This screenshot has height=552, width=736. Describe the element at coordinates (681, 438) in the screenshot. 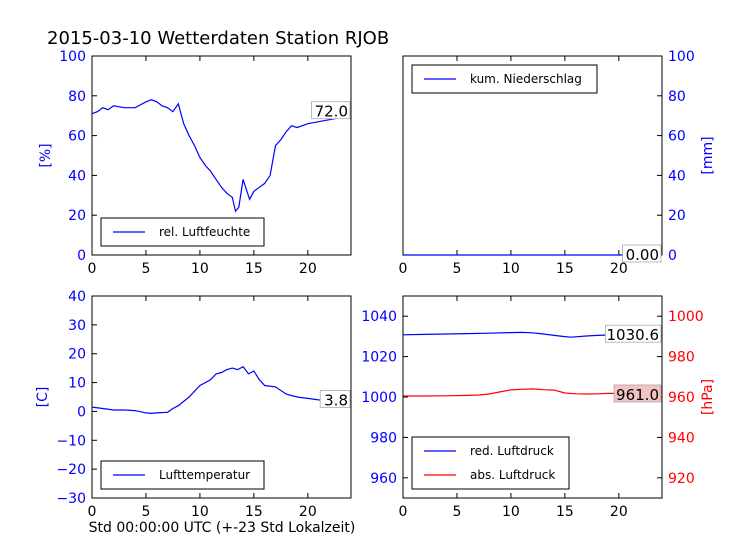

I see `y2-tick-label: 940` at that location.